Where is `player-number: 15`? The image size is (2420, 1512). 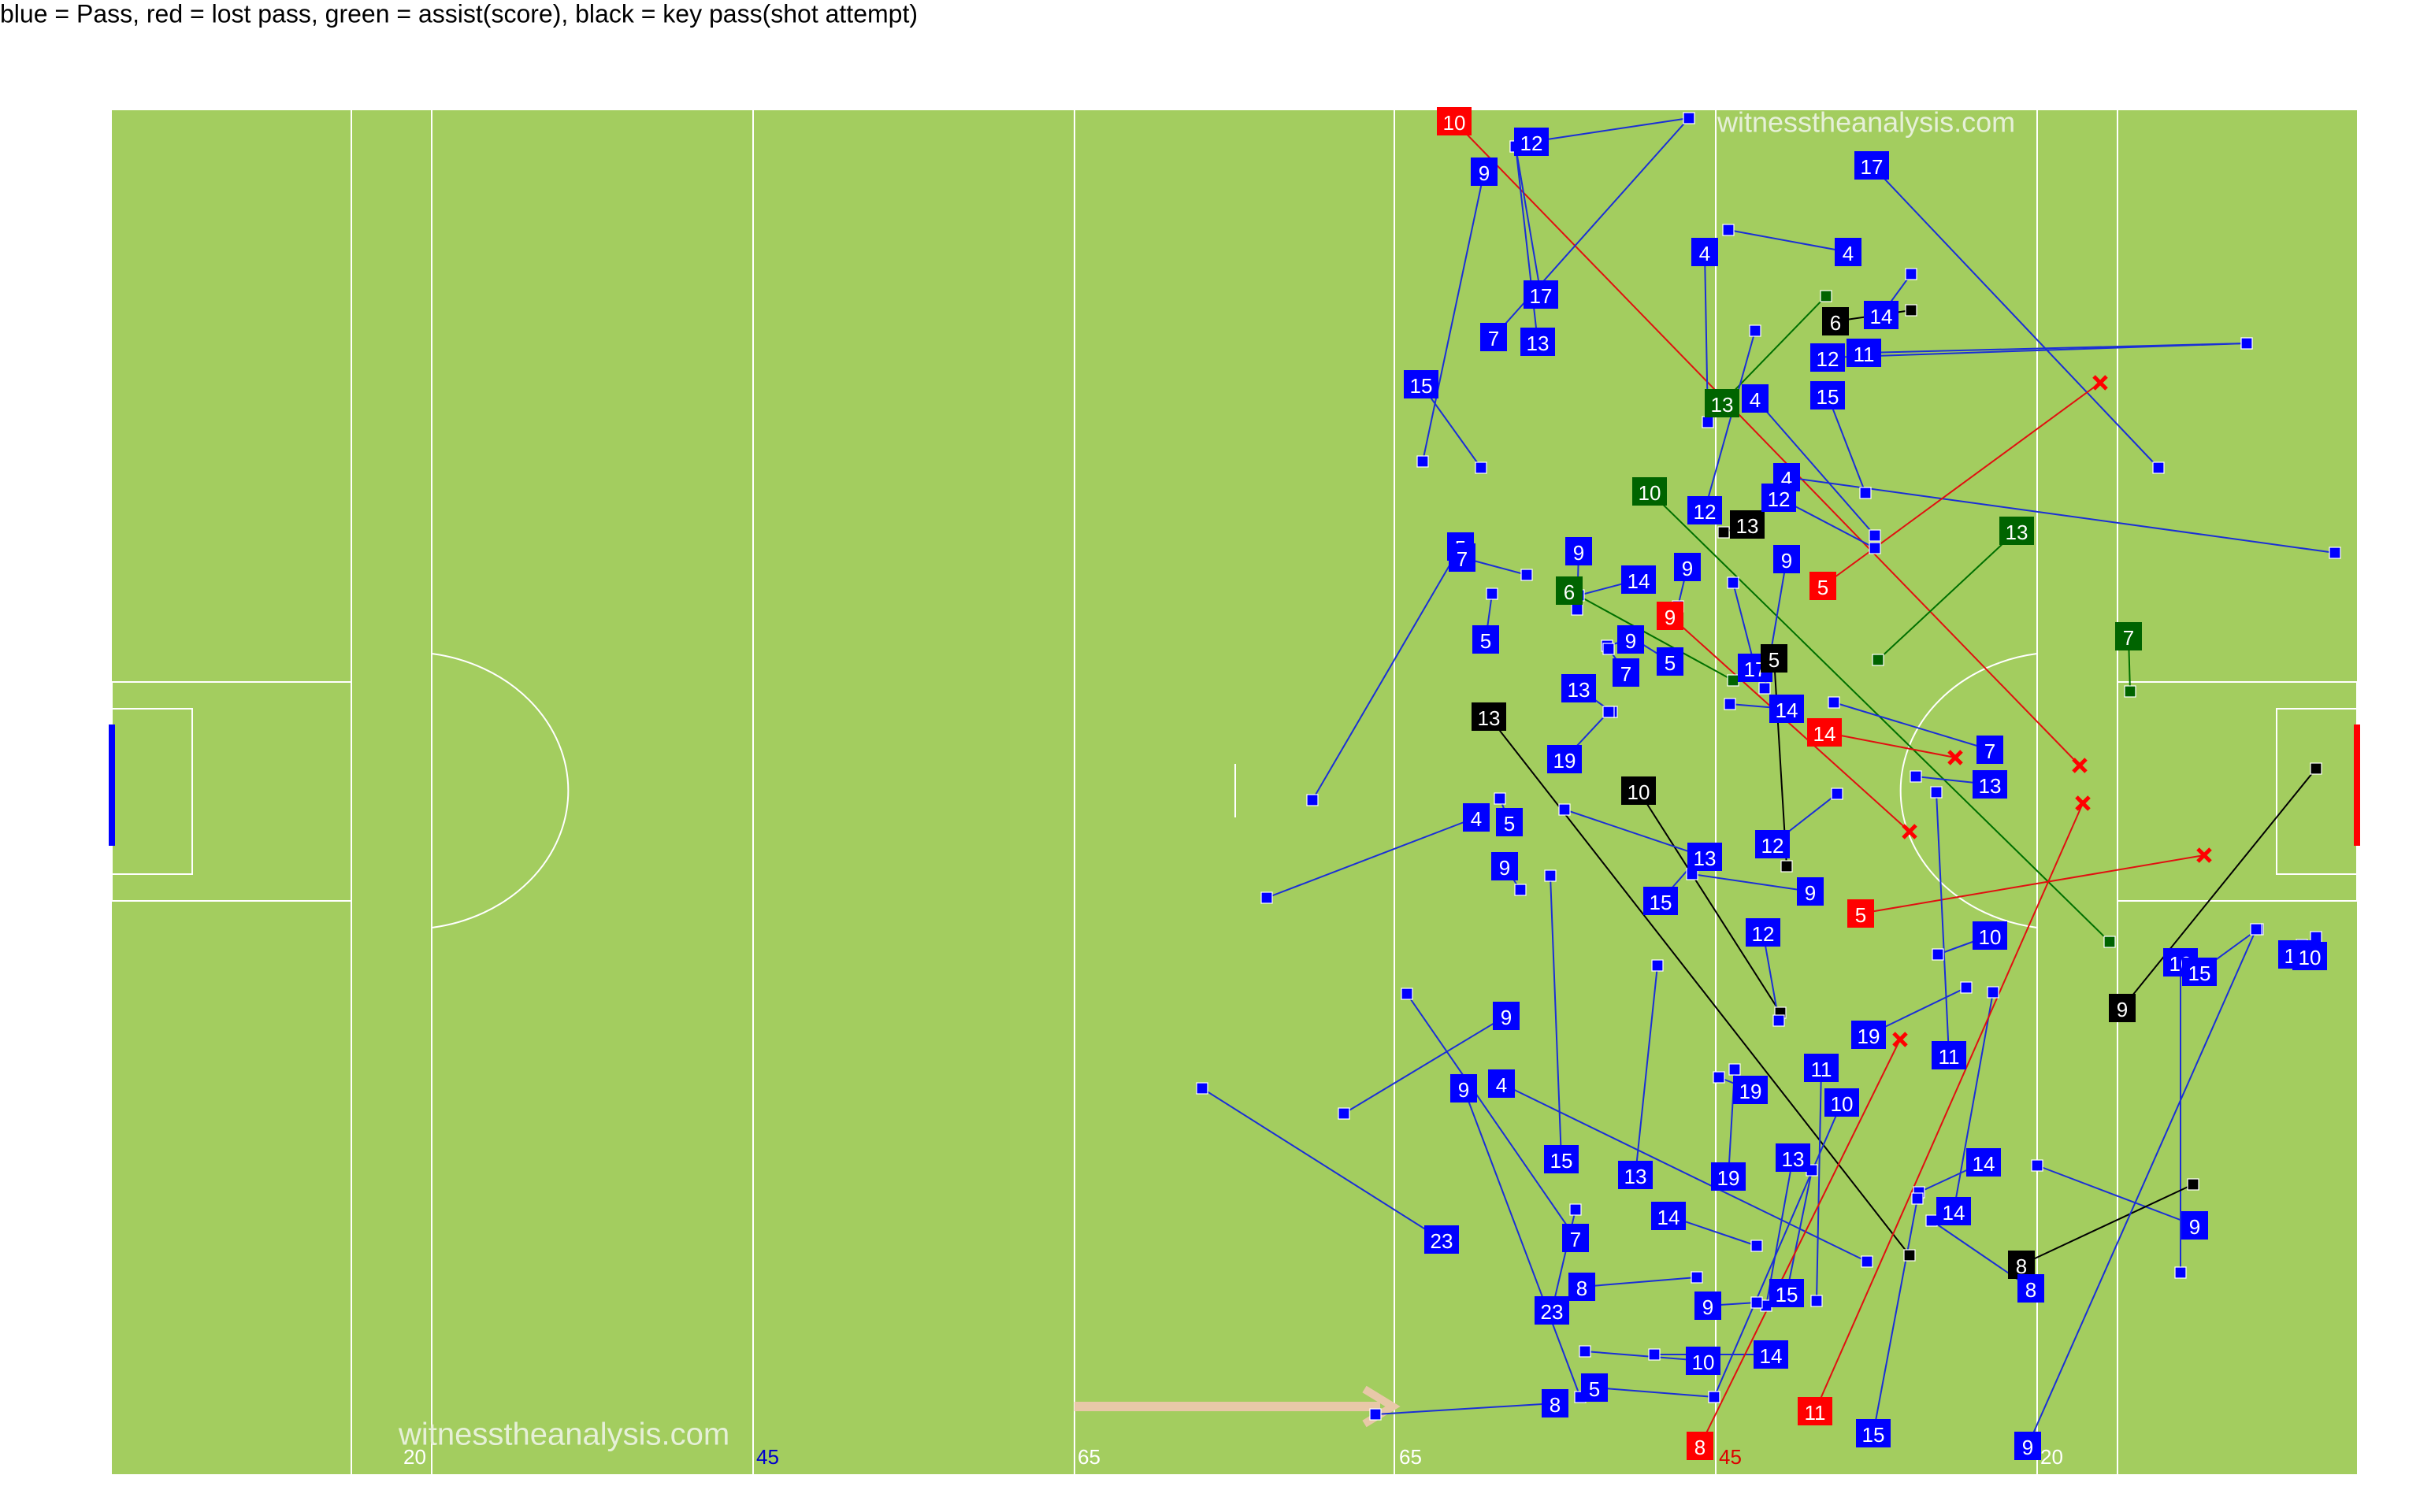 player-number: 15 is located at coordinates (2199, 973).